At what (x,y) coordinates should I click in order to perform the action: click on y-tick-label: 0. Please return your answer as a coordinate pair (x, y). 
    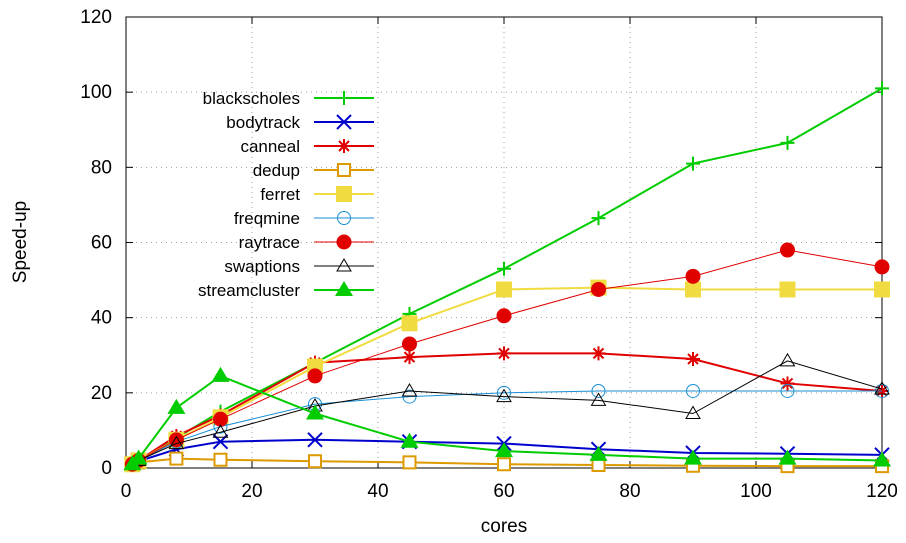
    Looking at the image, I should click on (106, 468).